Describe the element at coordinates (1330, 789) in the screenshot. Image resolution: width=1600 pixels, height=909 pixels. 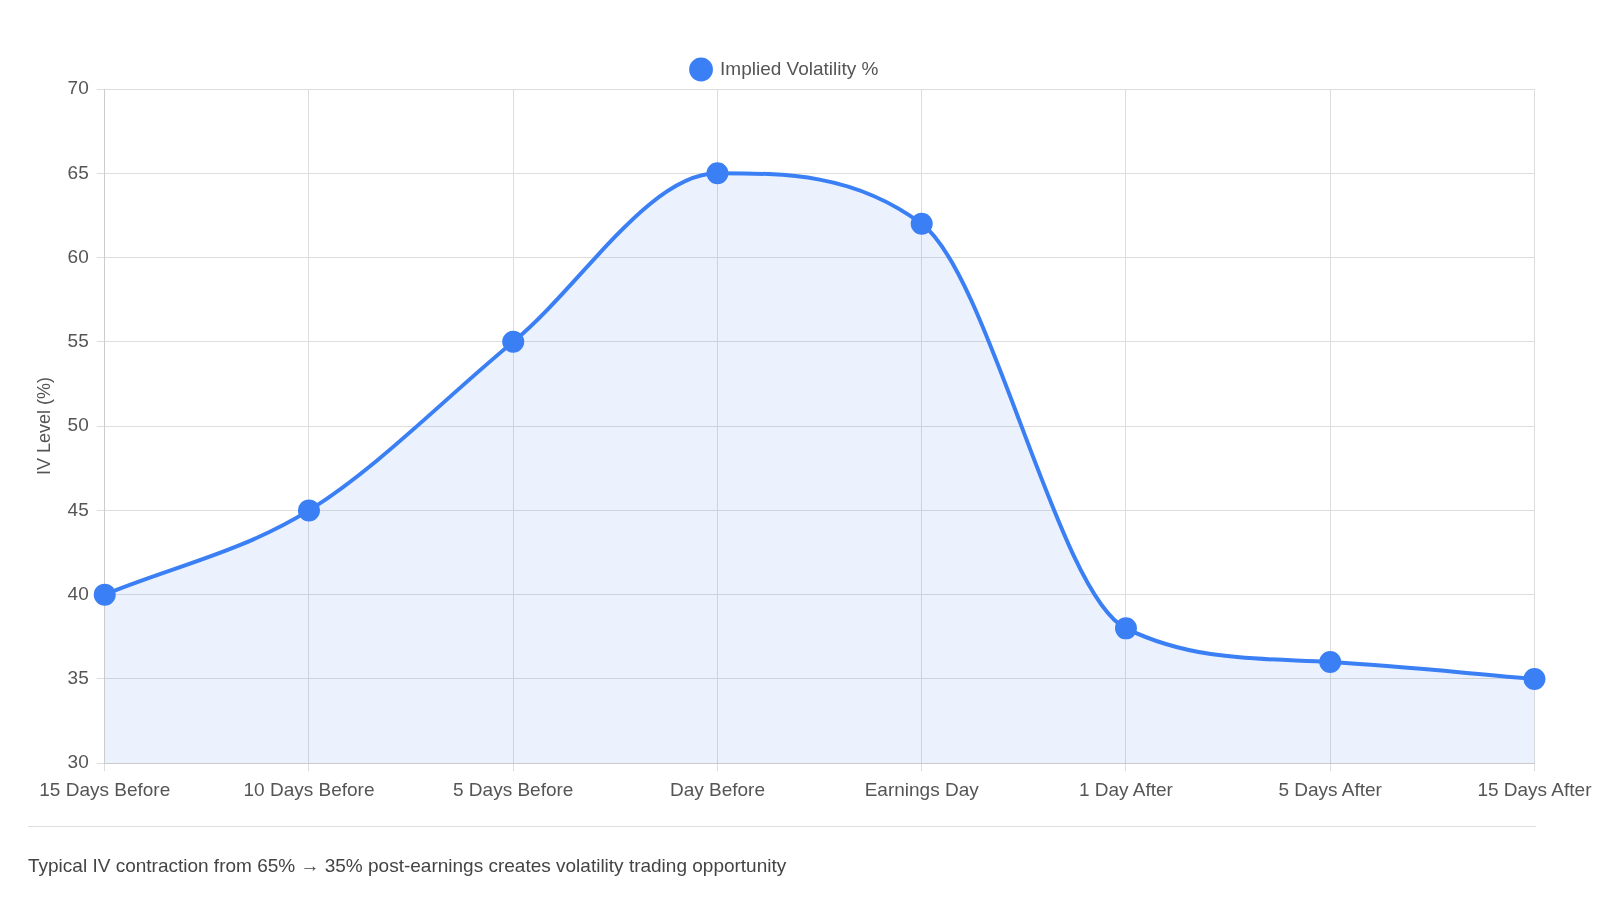
I see `x-tick-label: 5 Days After` at that location.